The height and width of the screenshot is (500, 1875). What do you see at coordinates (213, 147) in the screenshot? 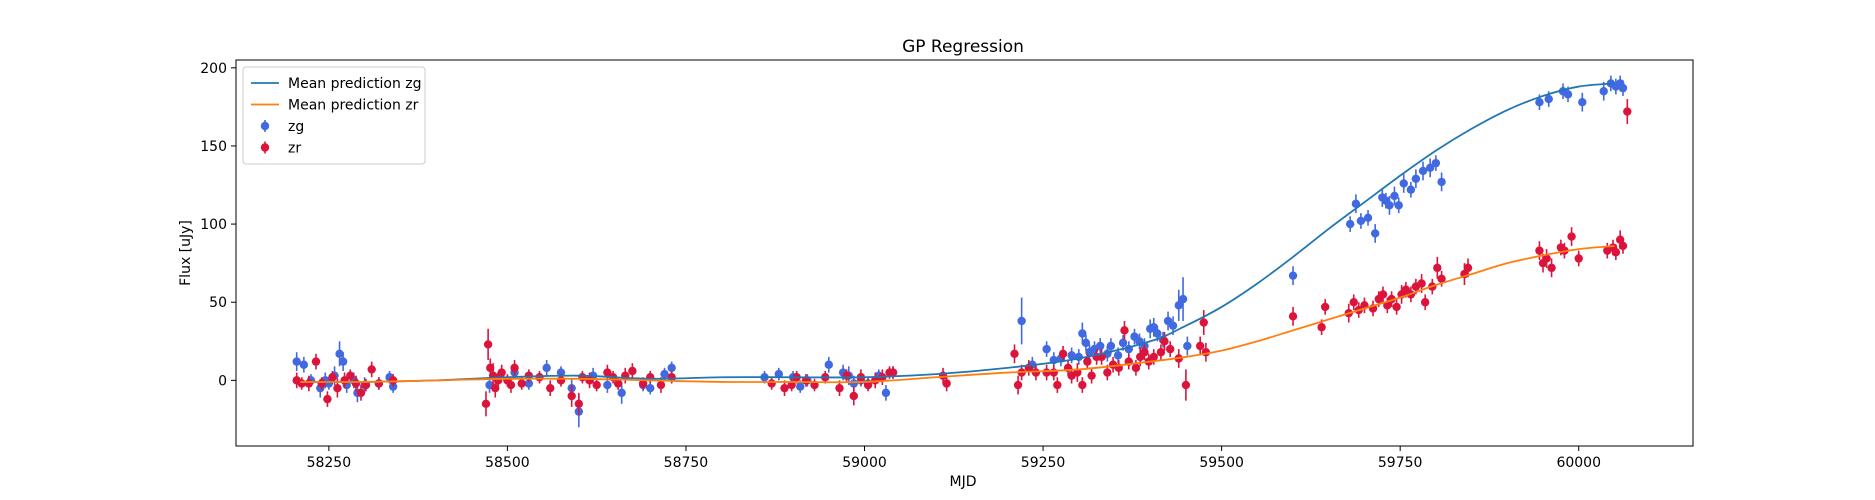
I see `y-tick-label: 150` at bounding box center [213, 147].